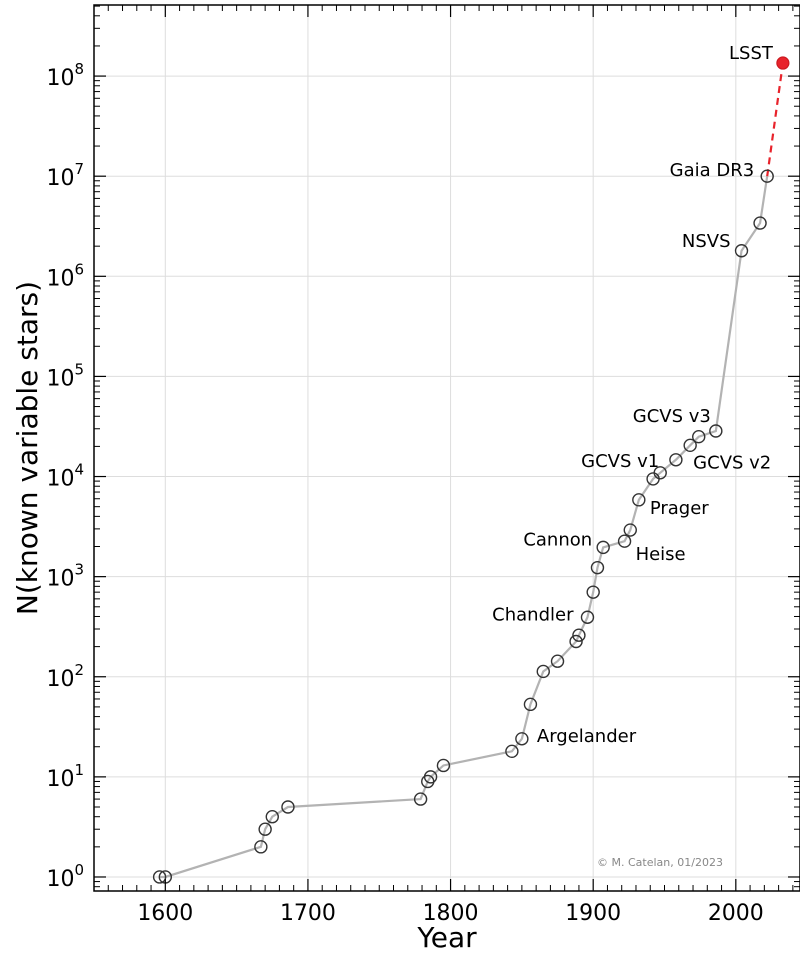 This screenshot has width=800, height=953. What do you see at coordinates (65, 75) in the screenshot?
I see `y-tick-label: 10⁸` at bounding box center [65, 75].